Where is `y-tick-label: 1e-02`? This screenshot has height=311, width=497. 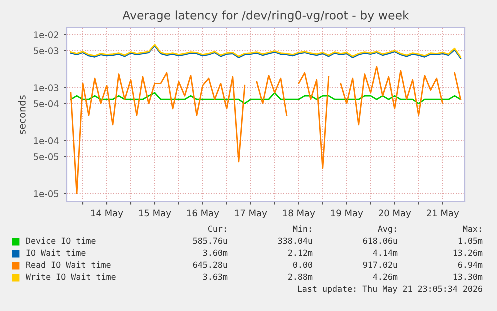
y-tick-label: 1e-02 is located at coordinates (46, 35).